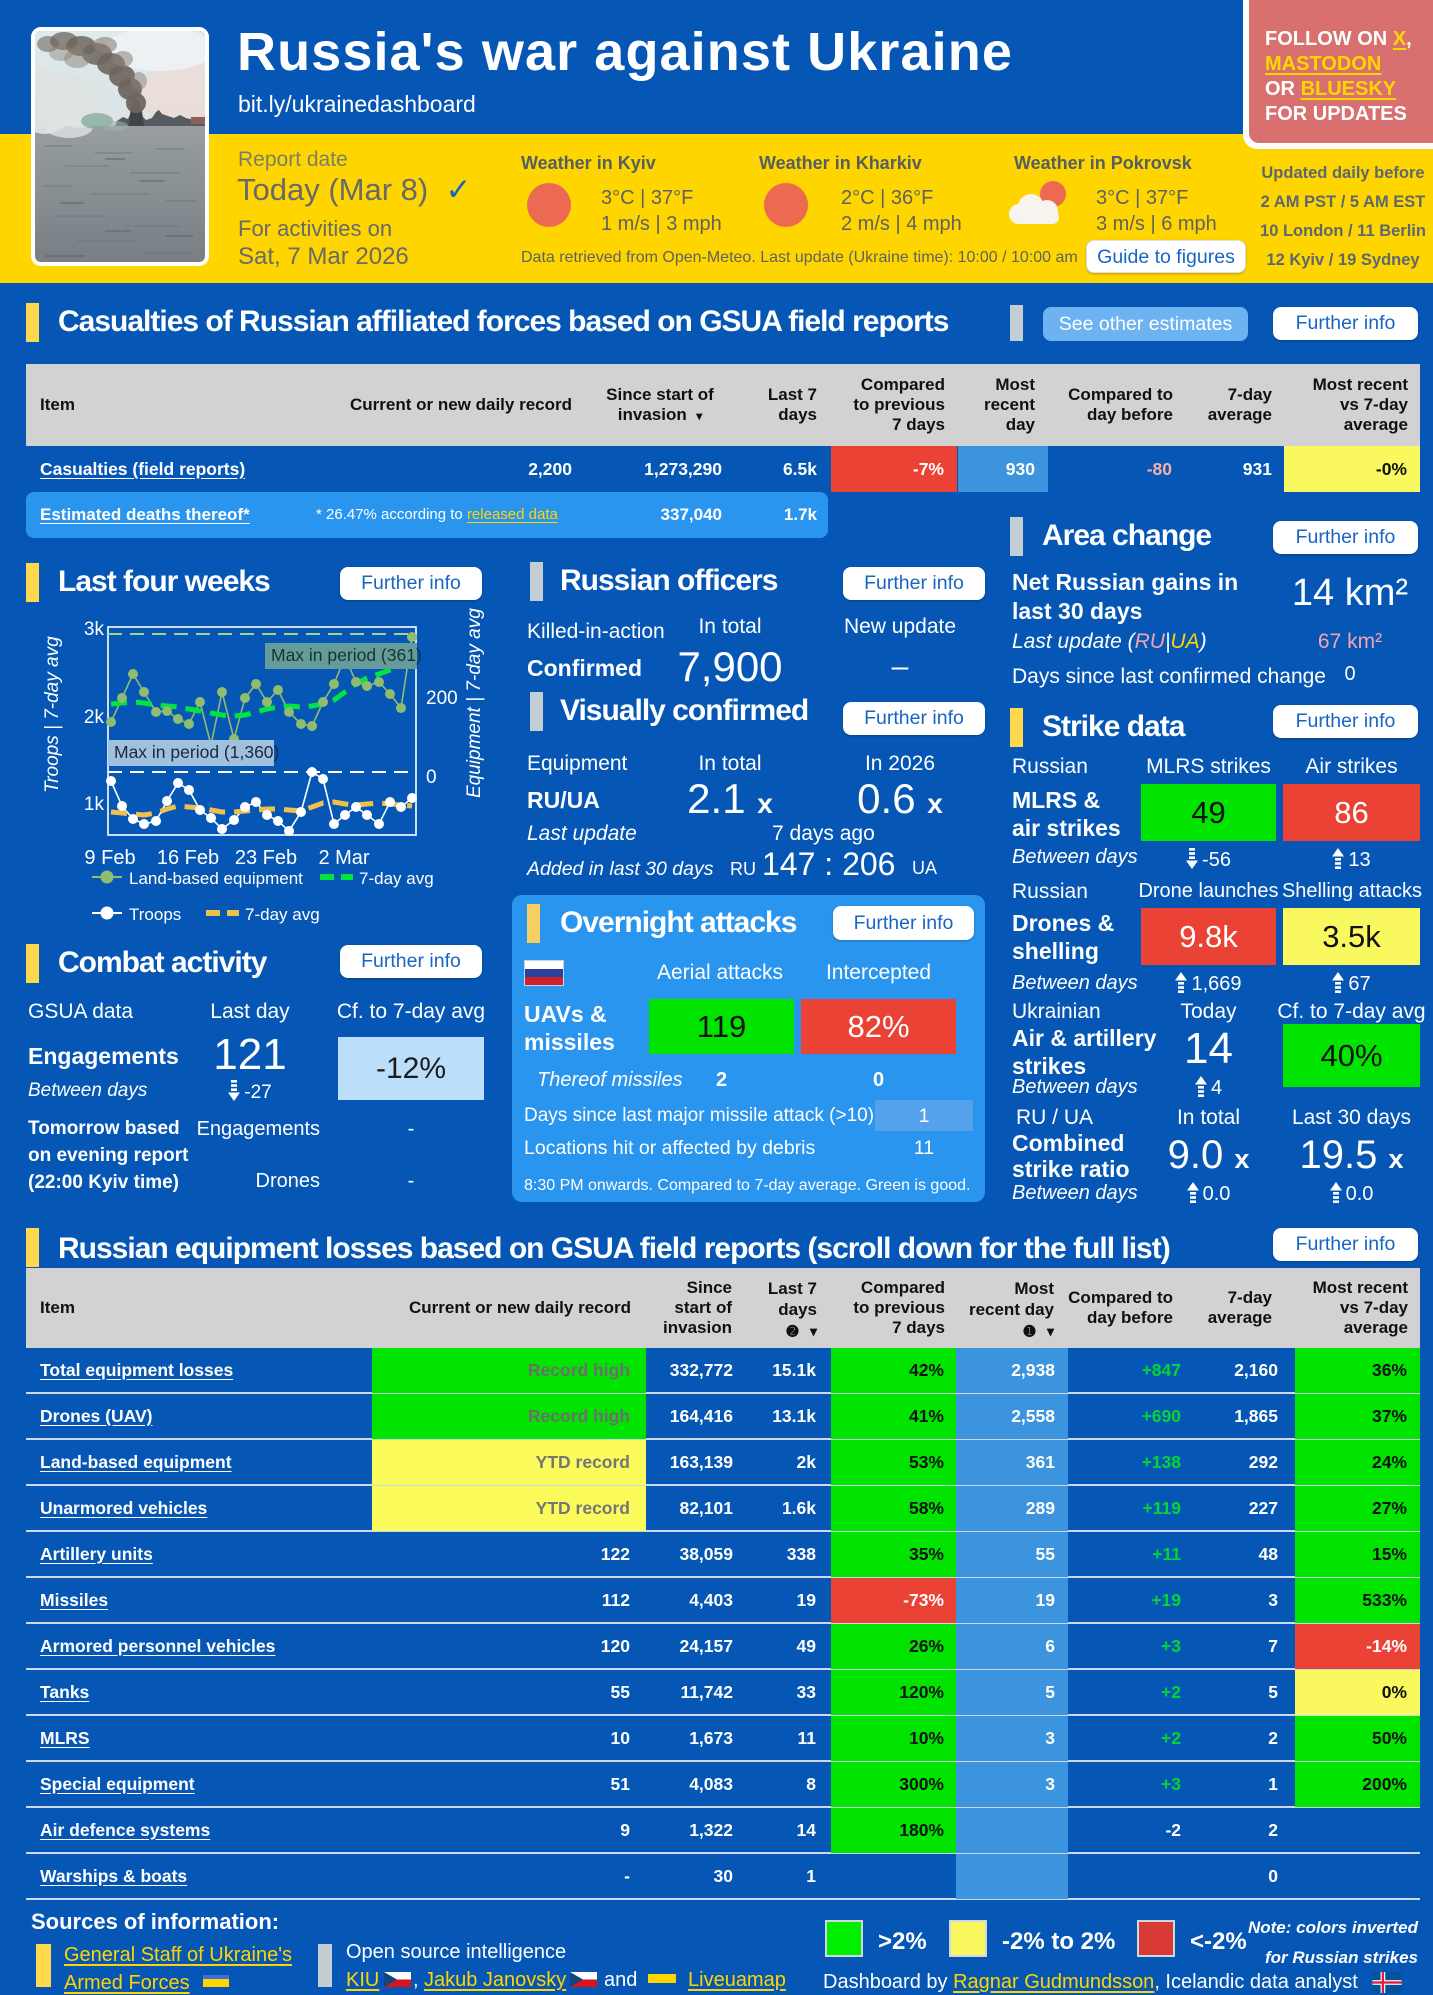 This screenshot has height=1995, width=1433. What do you see at coordinates (346, 655) in the screenshot?
I see `svg-text: Max in period (361)` at bounding box center [346, 655].